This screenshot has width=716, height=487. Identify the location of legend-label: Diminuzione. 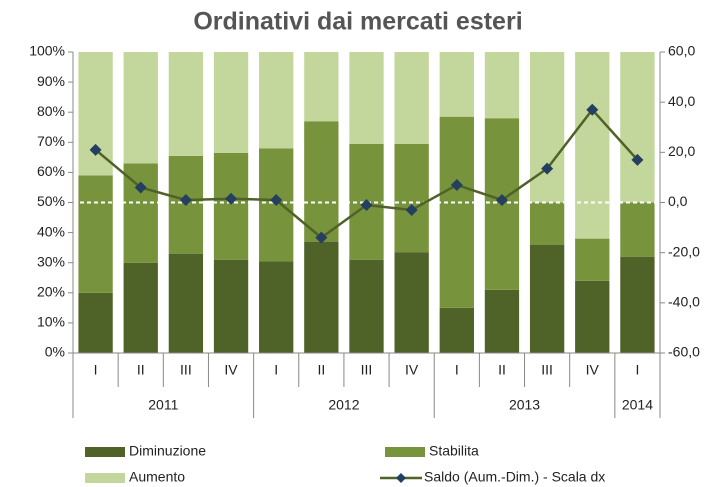
(167, 451).